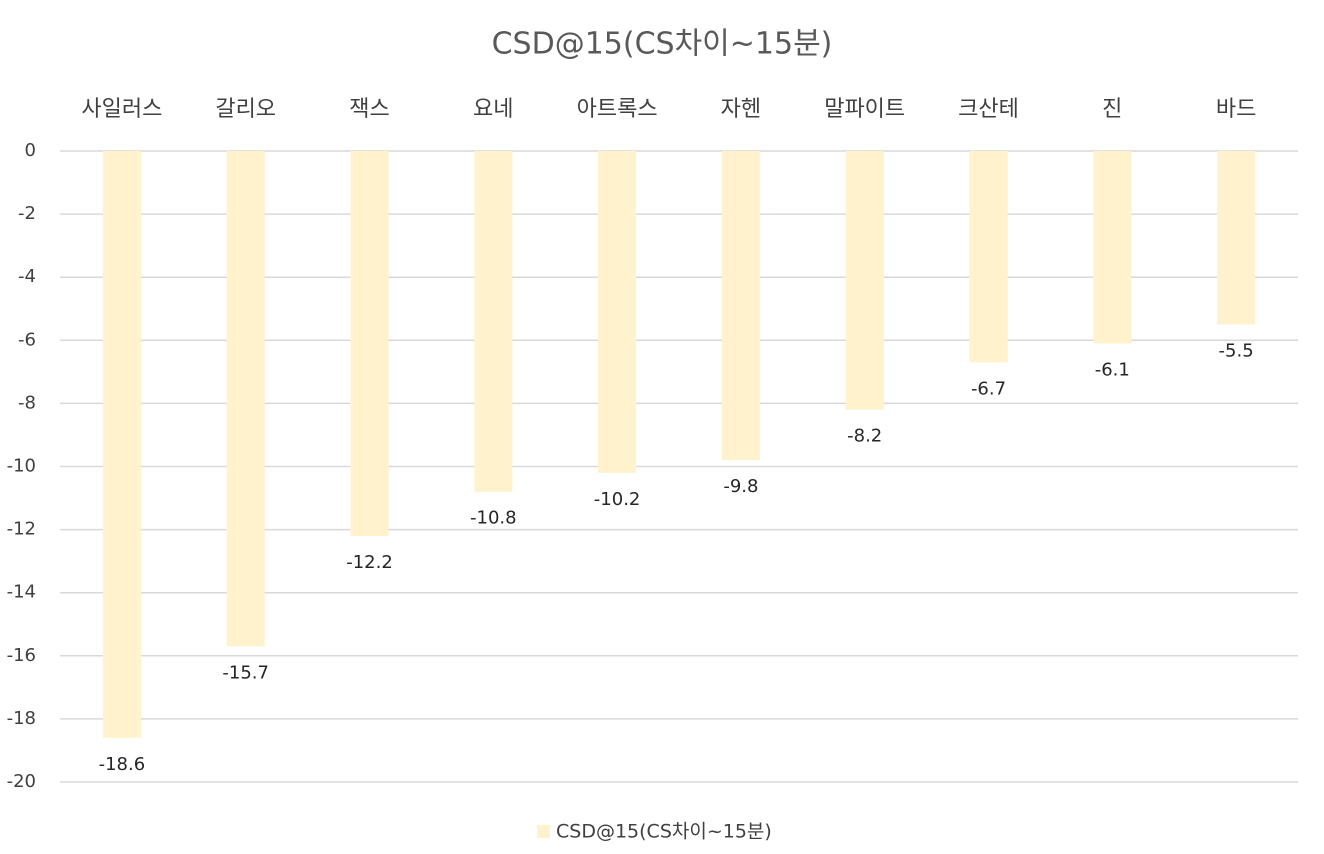 The width and height of the screenshot is (1324, 854). Describe the element at coordinates (493, 518) in the screenshot. I see `data-label: -10.8` at that location.